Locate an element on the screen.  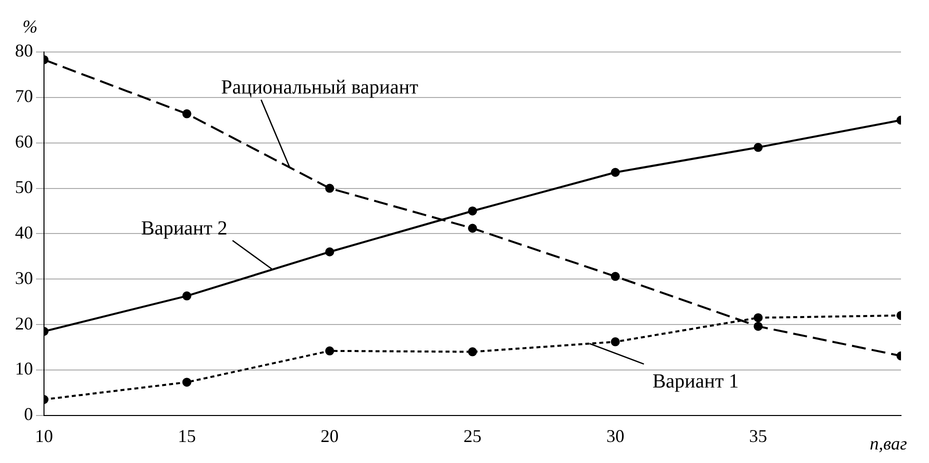
y-tick-label: 10 is located at coordinates (24, 368).